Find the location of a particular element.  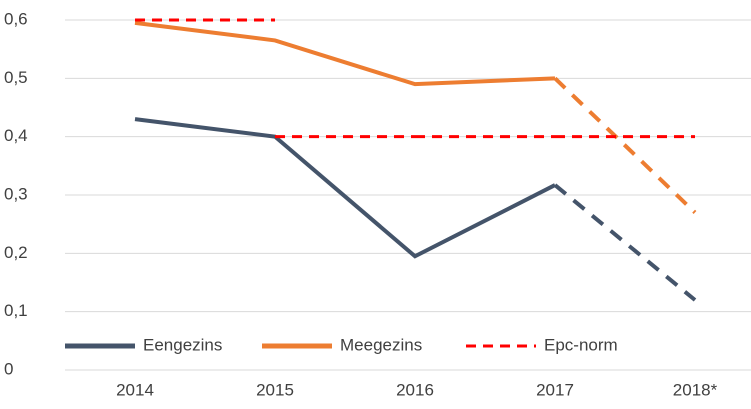

y-tick-label: 0,2 is located at coordinates (16, 252).